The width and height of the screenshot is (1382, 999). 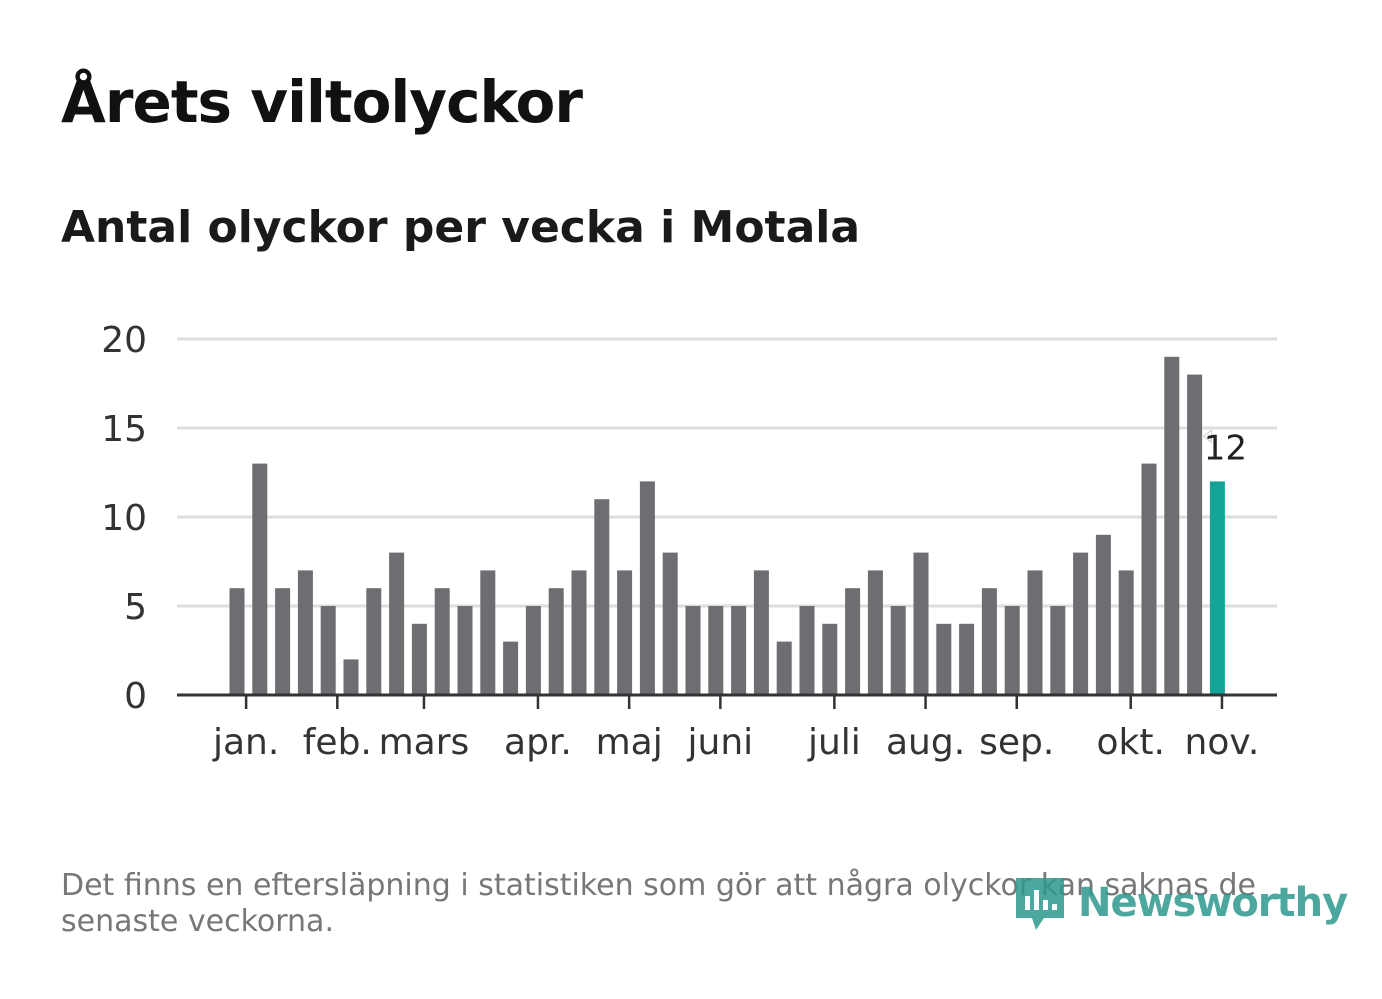 What do you see at coordinates (135, 696) in the screenshot?
I see `y-tick-label-0: 0` at bounding box center [135, 696].